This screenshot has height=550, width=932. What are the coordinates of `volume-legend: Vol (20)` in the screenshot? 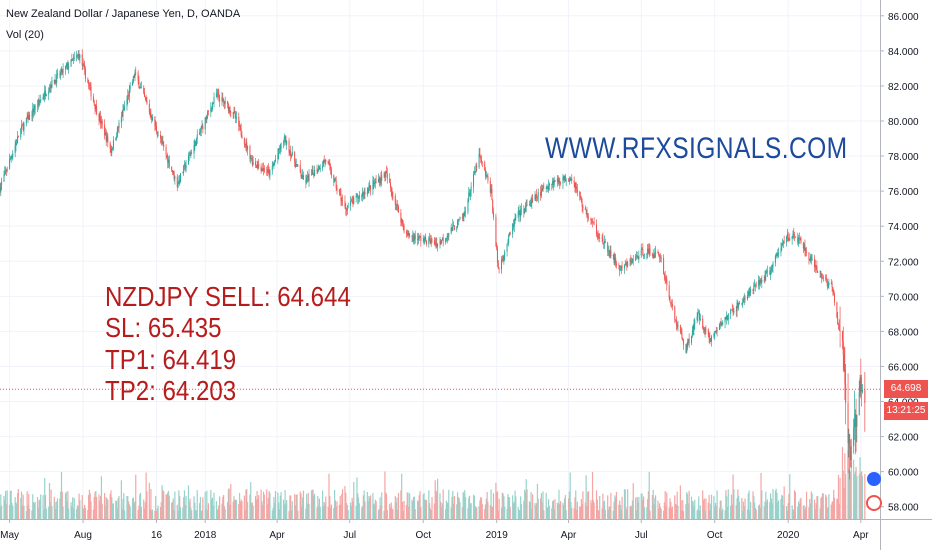 It's located at (25, 35).